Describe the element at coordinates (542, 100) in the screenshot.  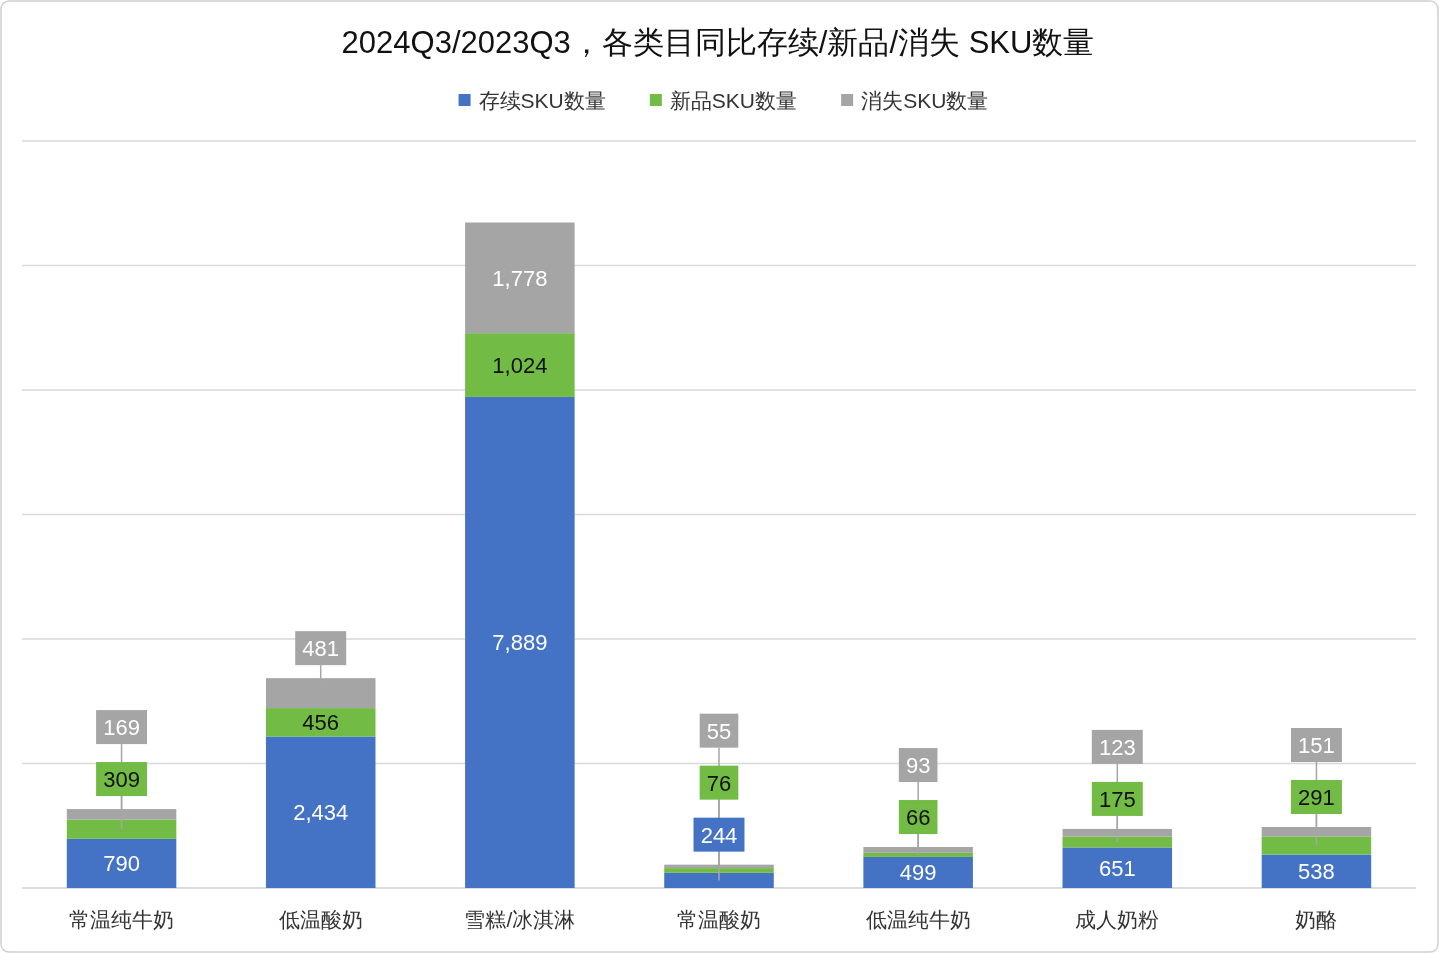
I see `legend-label: 存续SKU数量` at that location.